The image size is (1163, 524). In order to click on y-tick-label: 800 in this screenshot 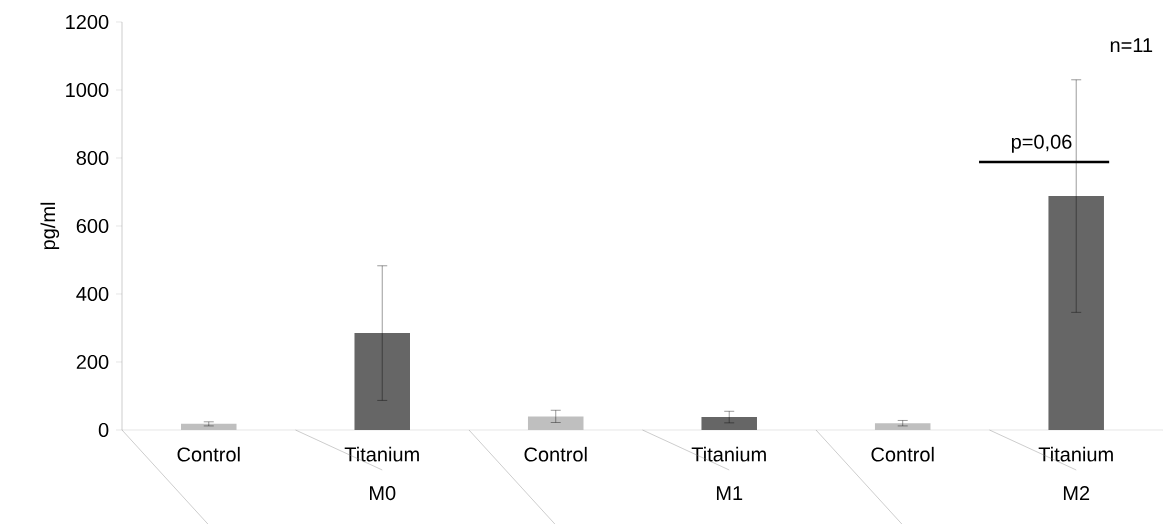, I will do `click(92, 158)`.